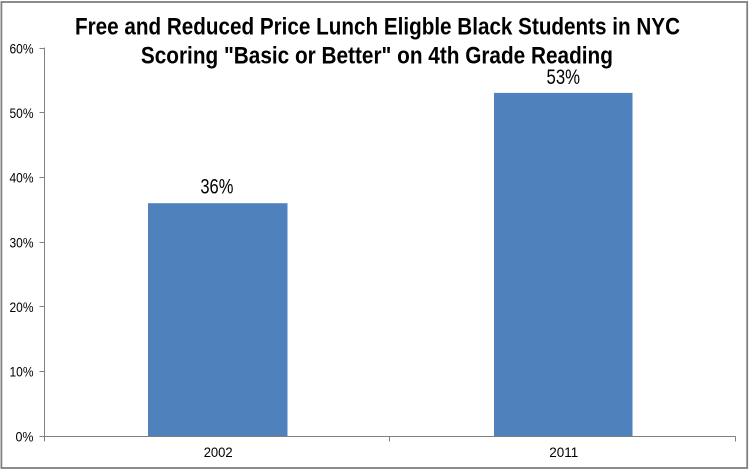 The height and width of the screenshot is (471, 751). I want to click on svg-text: 0%, so click(25, 436).